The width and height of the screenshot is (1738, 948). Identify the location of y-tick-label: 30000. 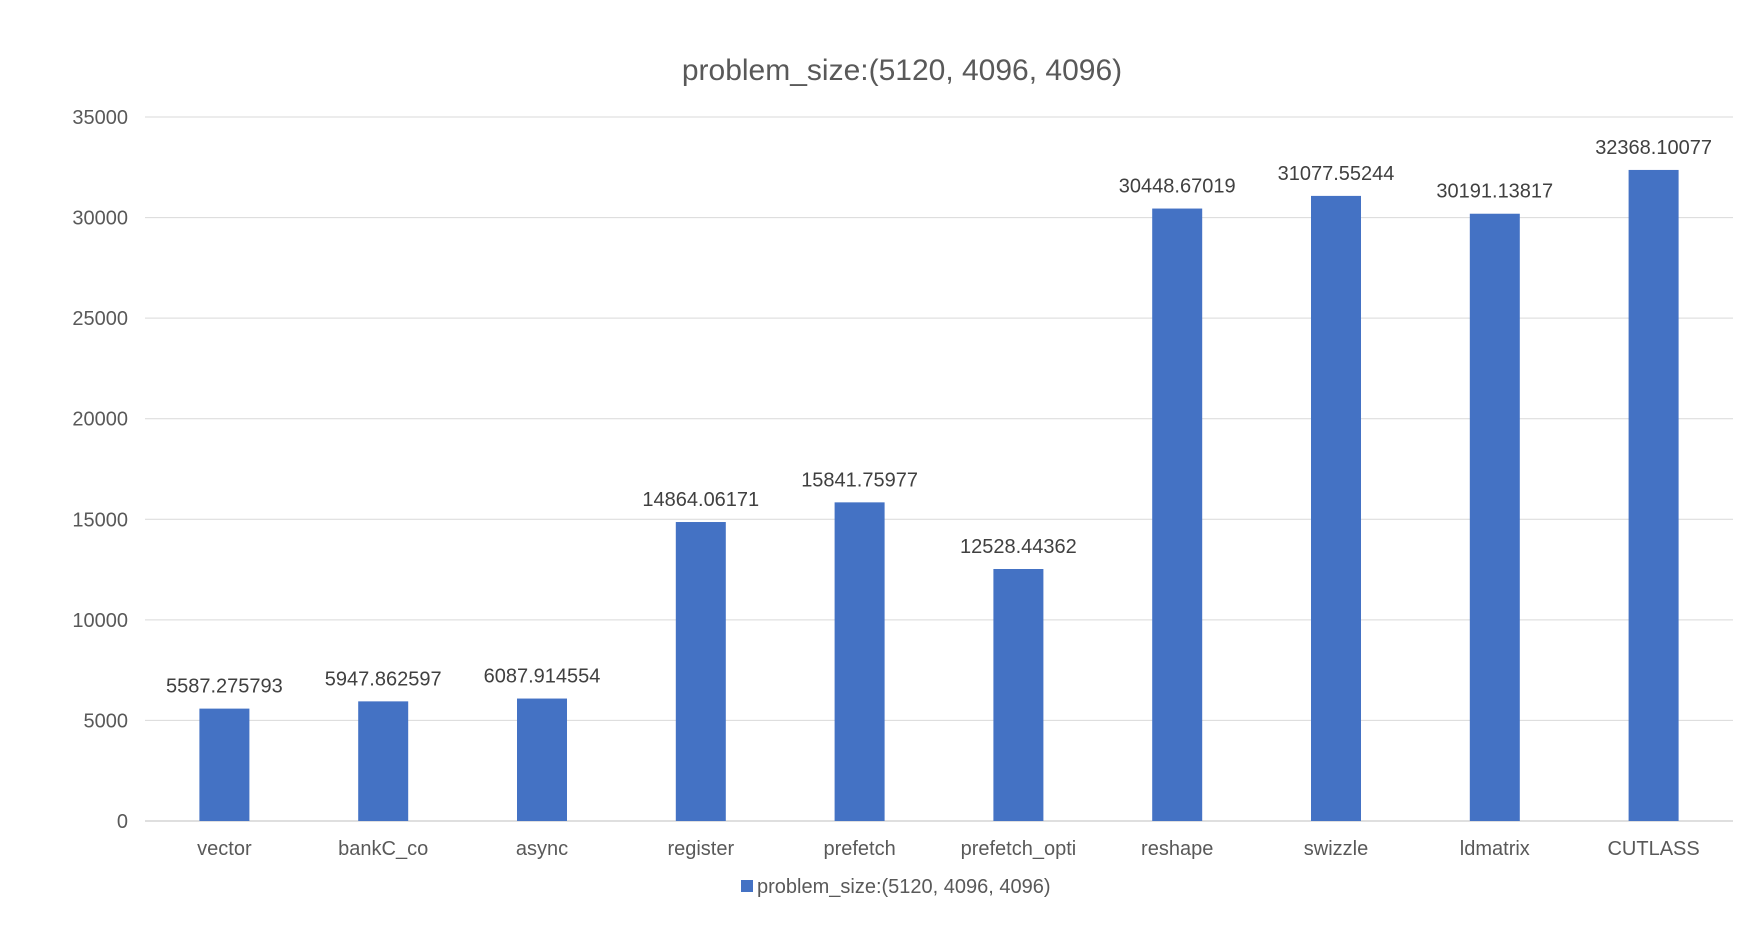
(100, 219).